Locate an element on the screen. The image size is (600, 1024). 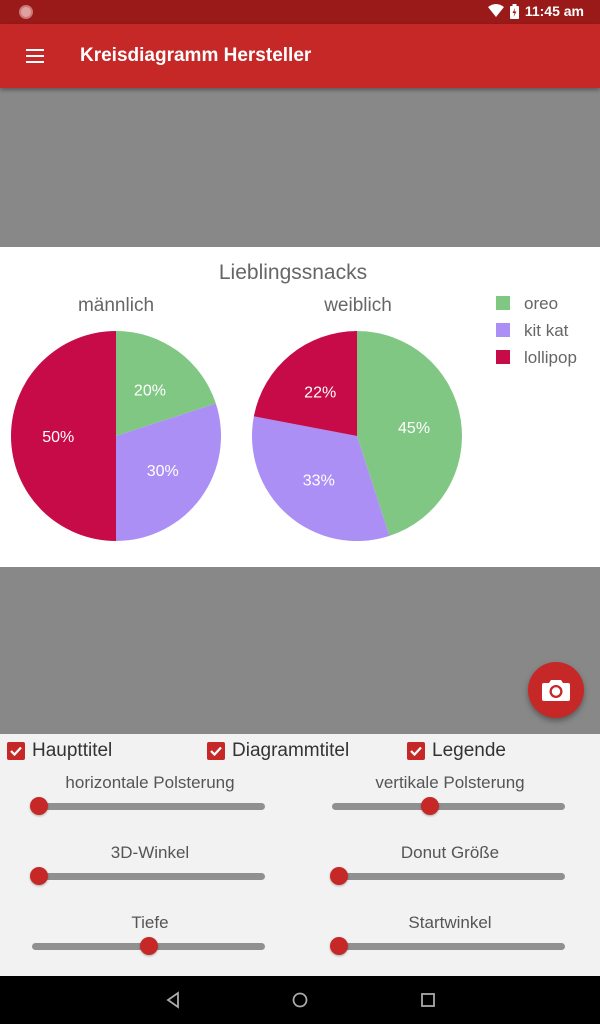
navigation-bar is located at coordinates (300, 1000).